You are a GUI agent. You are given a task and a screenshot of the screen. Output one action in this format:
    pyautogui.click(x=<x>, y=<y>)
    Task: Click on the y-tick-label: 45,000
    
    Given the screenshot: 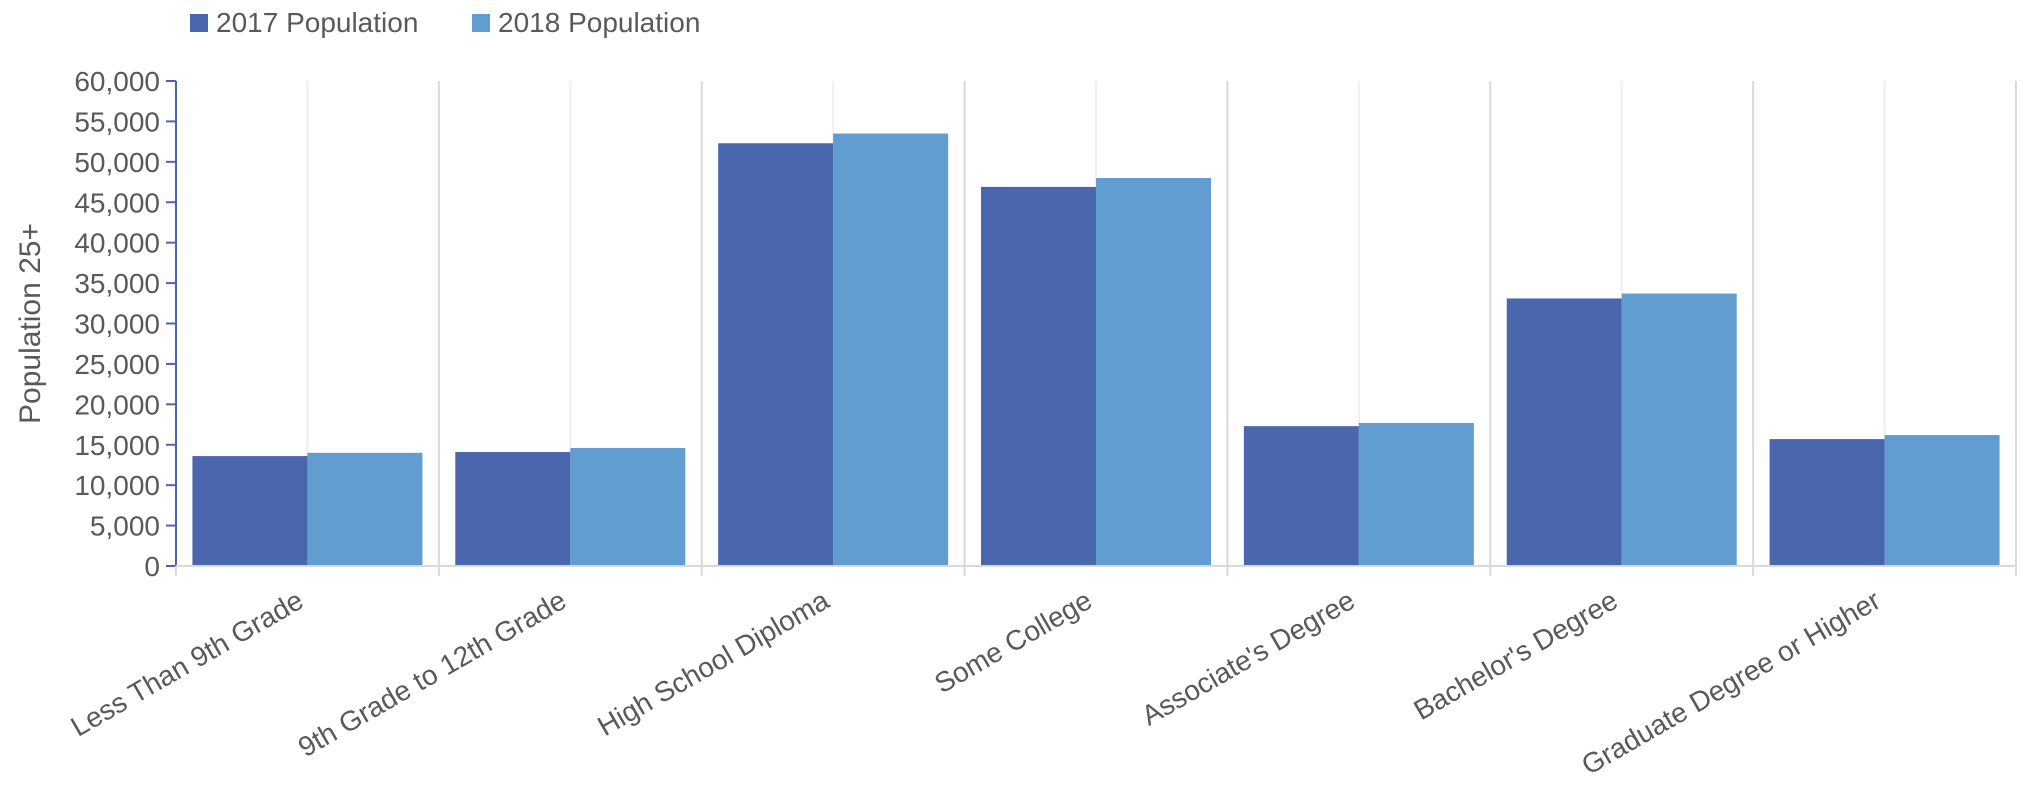 What is the action you would take?
    pyautogui.click(x=117, y=202)
    